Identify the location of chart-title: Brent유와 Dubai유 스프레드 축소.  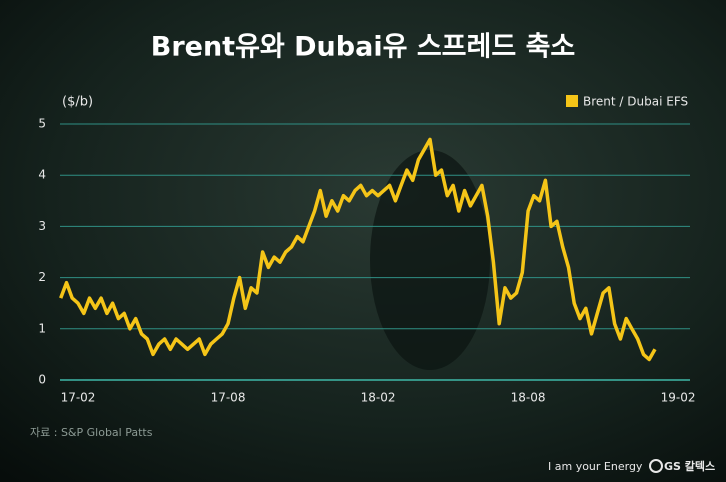
(363, 47).